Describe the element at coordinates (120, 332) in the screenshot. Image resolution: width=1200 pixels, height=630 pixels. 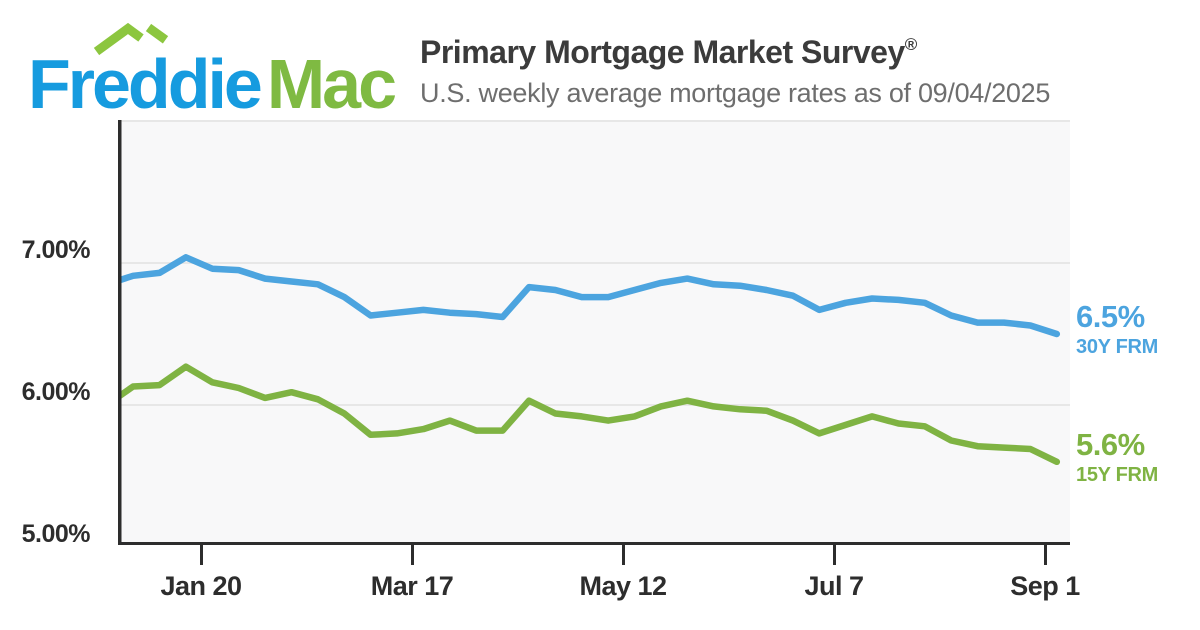
I see `y-axis-line` at that location.